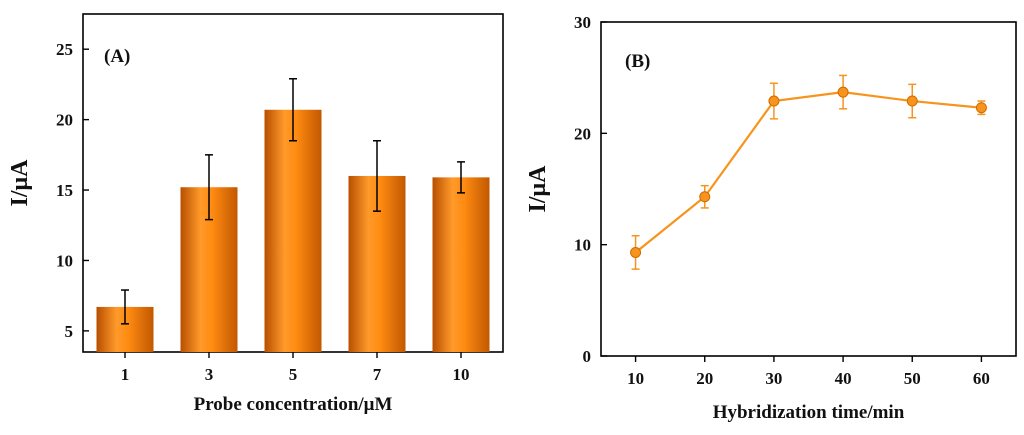 Image resolution: width=1024 pixels, height=435 pixels. I want to click on panel-a-xtick-label: 1, so click(125, 374).